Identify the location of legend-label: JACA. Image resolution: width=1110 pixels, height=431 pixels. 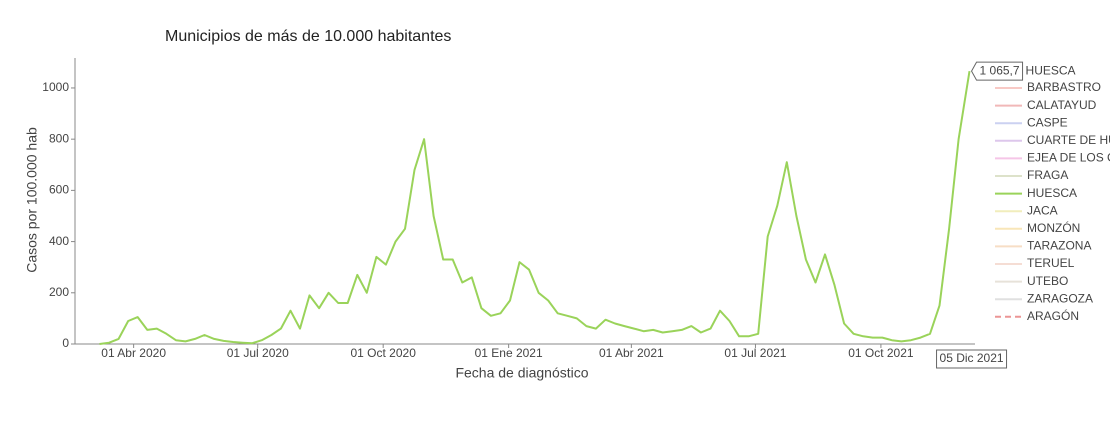
(1042, 210).